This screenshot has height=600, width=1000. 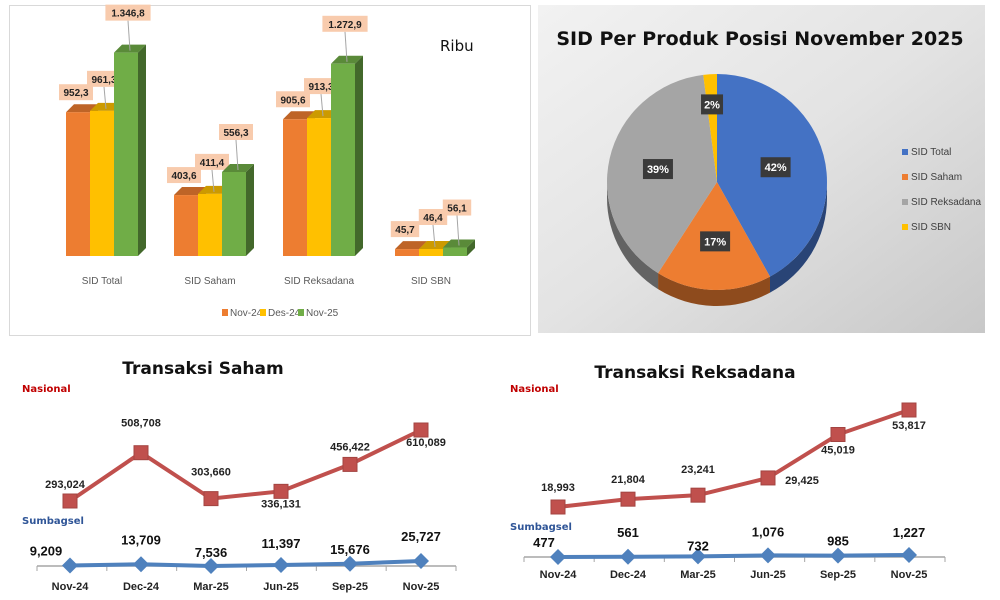 I want to click on legend-label: Nov-25, so click(x=322, y=313).